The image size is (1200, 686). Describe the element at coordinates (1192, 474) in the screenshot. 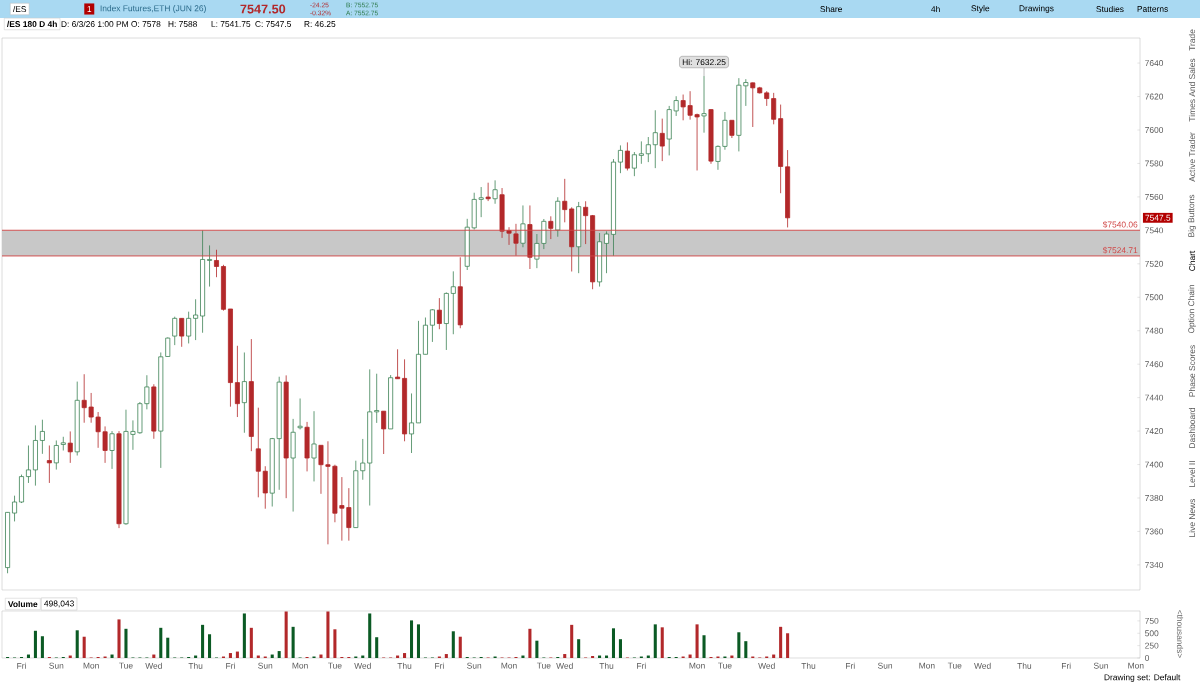

I see `text: Level II` at that location.